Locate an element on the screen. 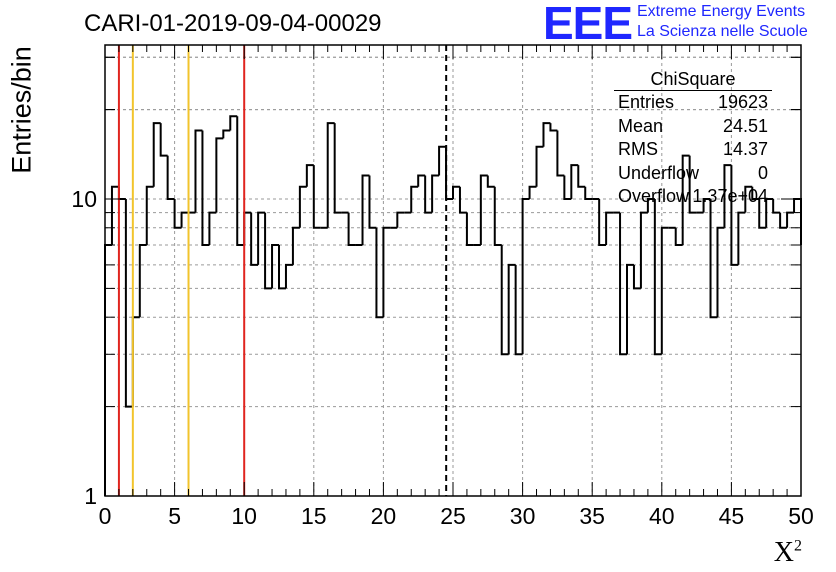 The height and width of the screenshot is (572, 836). x-tick-label: 0 is located at coordinates (105, 516).